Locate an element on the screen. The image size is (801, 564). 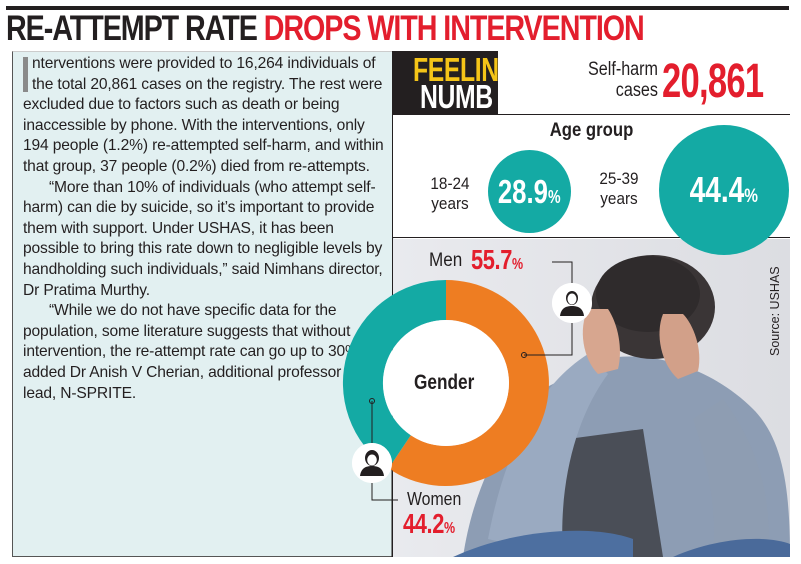
man-avatar-icon is located at coordinates (572, 303).